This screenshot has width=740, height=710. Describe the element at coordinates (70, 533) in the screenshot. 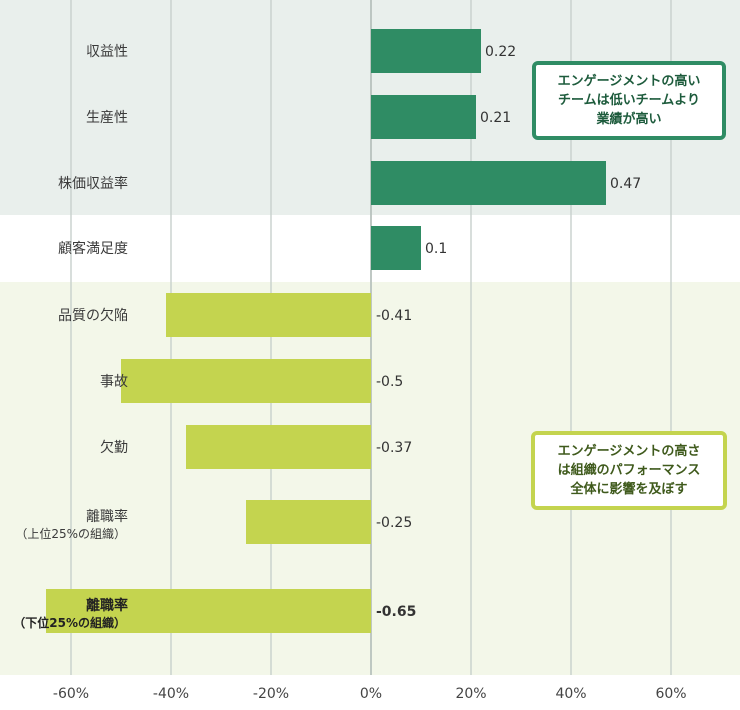

I see `category-sublabel: （上位25%の組織）` at that location.